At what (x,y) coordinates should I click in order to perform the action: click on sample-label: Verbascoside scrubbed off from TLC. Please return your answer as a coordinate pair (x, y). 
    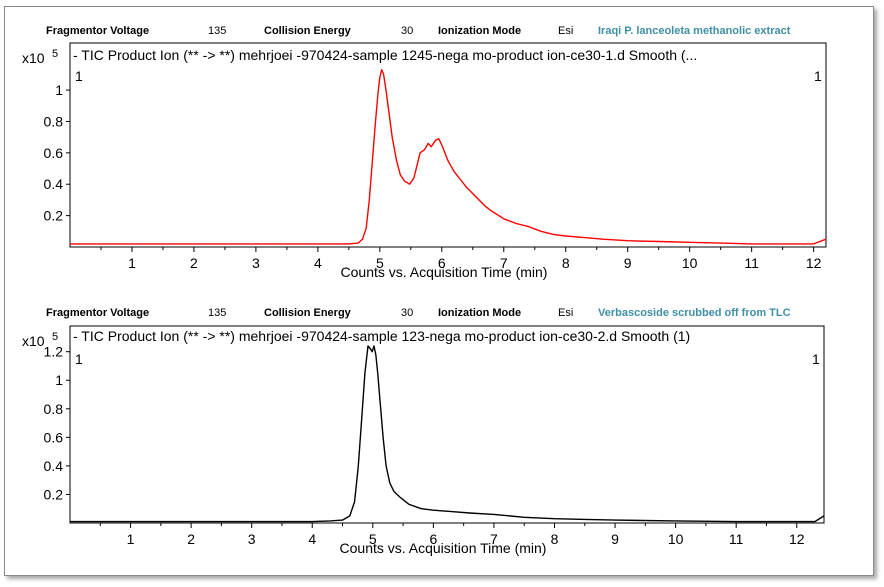
    Looking at the image, I should click on (694, 313).